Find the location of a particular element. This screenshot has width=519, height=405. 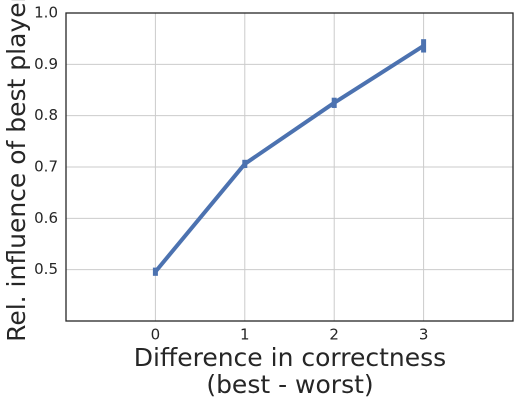

x-axis-label: (best - worst) is located at coordinates (289, 384).